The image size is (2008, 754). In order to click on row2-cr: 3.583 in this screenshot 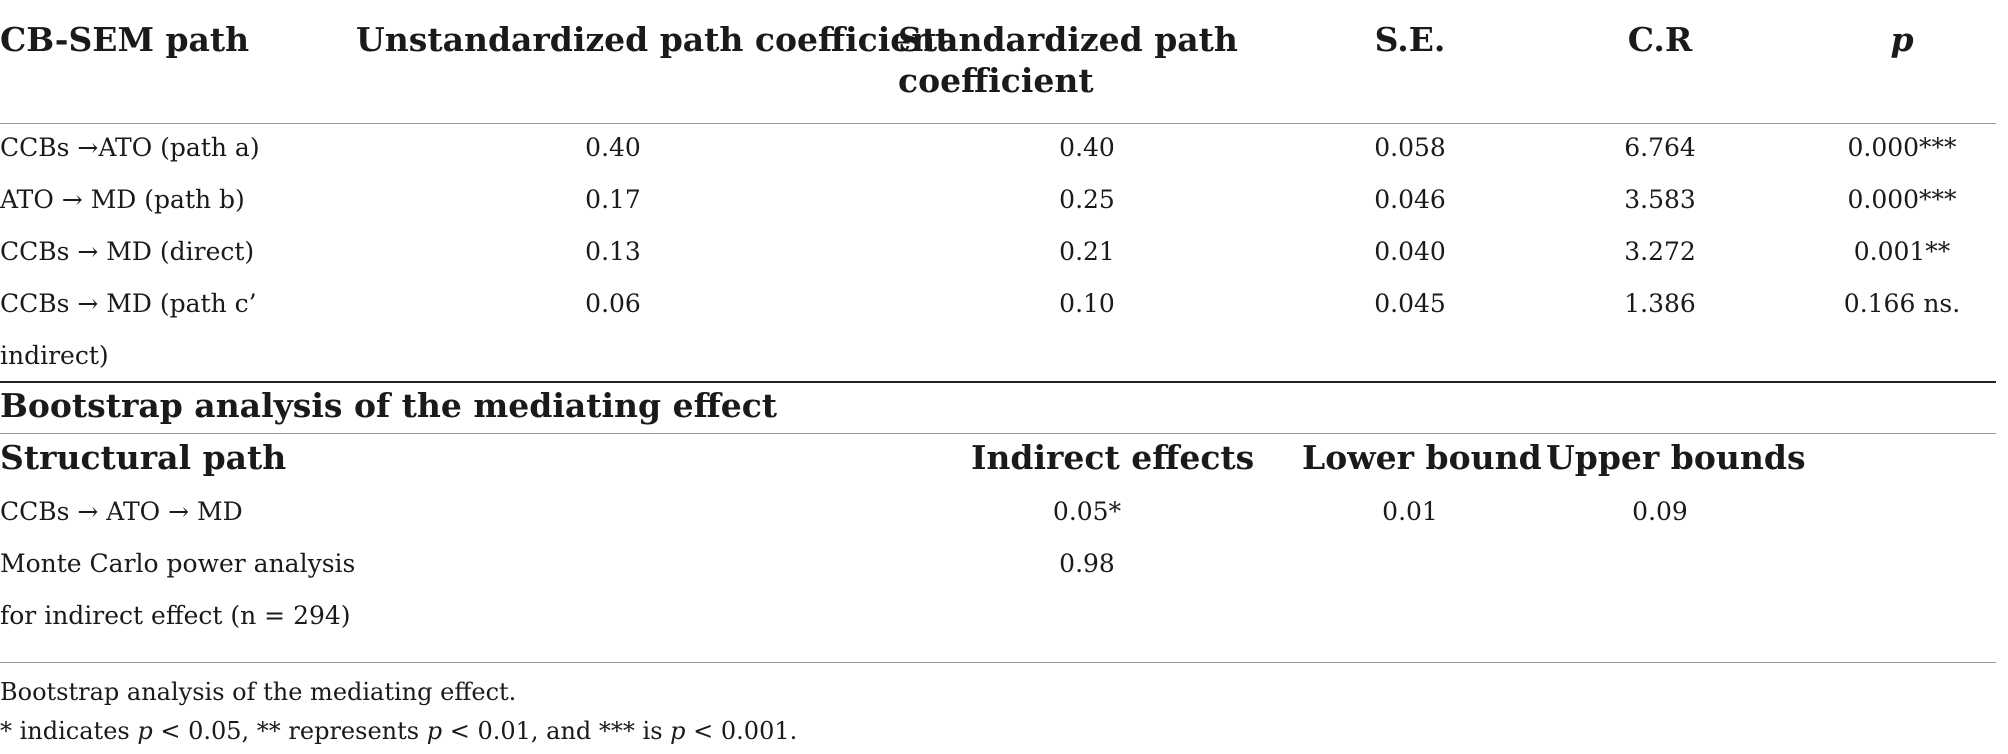, I will do `click(1660, 199)`.